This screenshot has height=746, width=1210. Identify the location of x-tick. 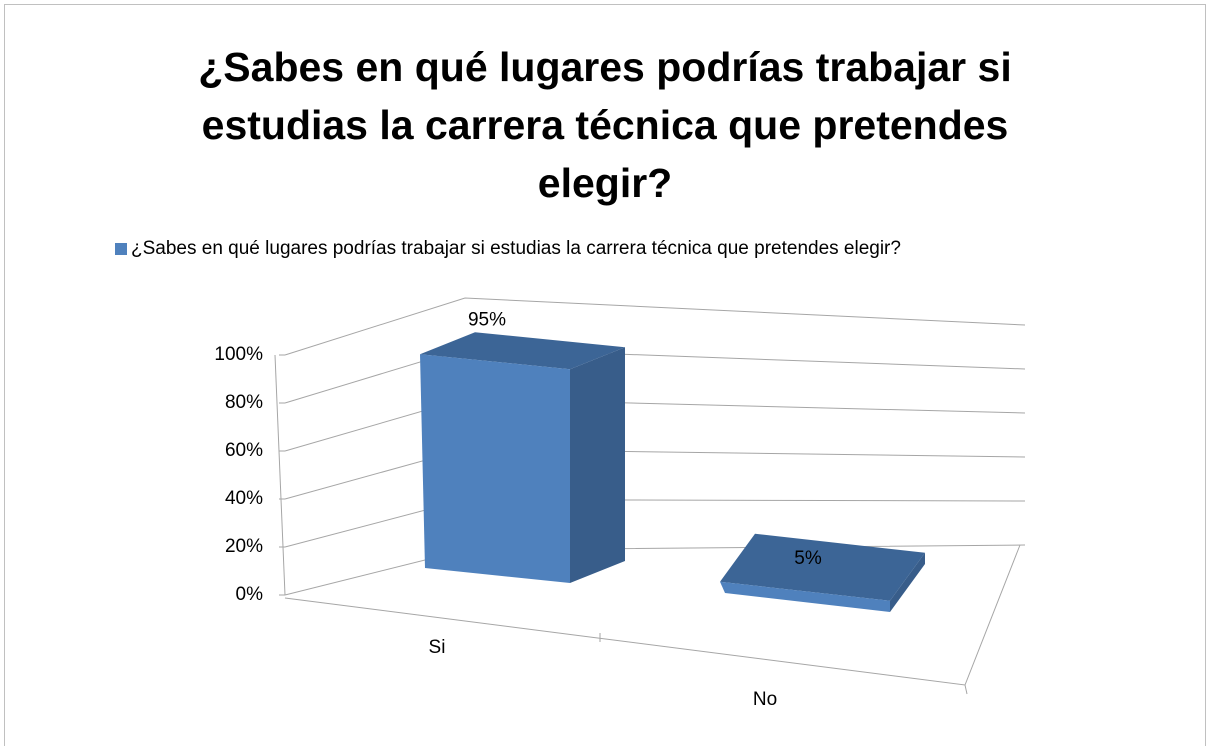
(966, 689).